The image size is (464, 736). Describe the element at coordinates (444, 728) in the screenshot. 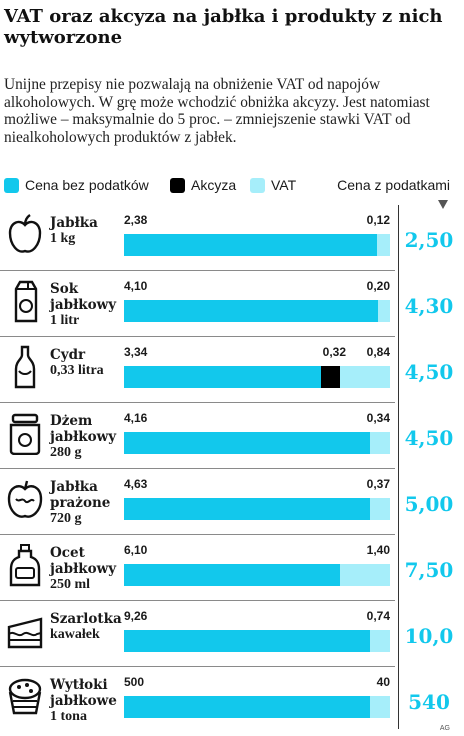

I see `author-credit: AG` at that location.